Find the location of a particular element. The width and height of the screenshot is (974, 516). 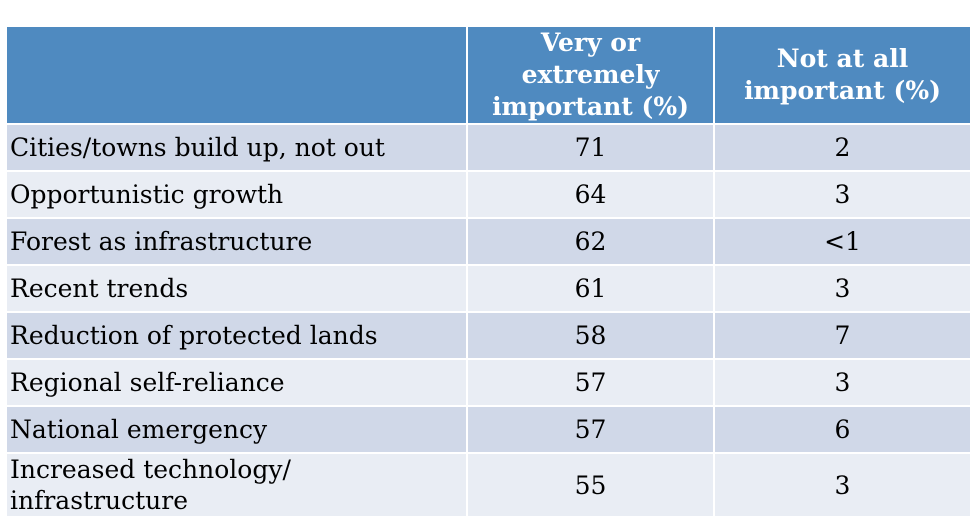

row-label: Regional self-reliance is located at coordinates (237, 382).